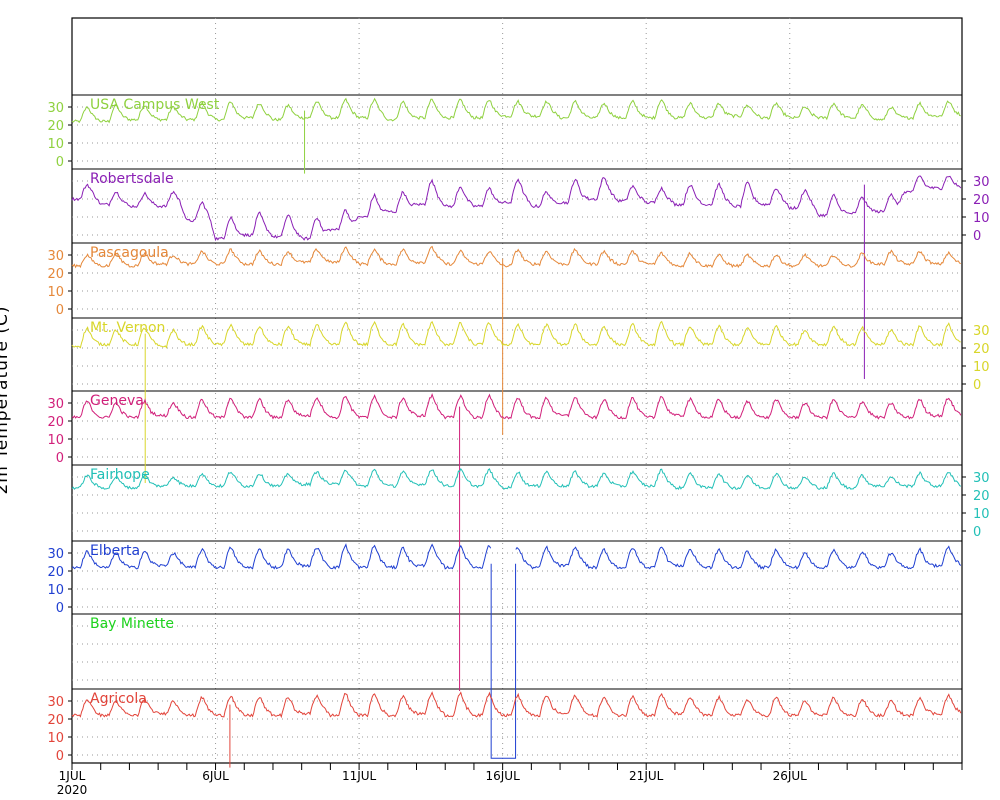 This screenshot has width=1000, height=800. I want to click on series-label: Fairhope, so click(120, 475).